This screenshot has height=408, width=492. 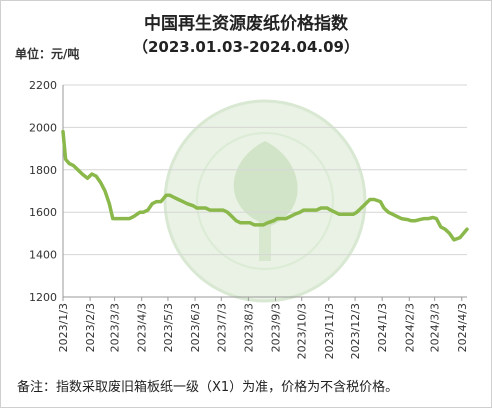 I want to click on watermark-tree-icon, so click(x=265, y=183).